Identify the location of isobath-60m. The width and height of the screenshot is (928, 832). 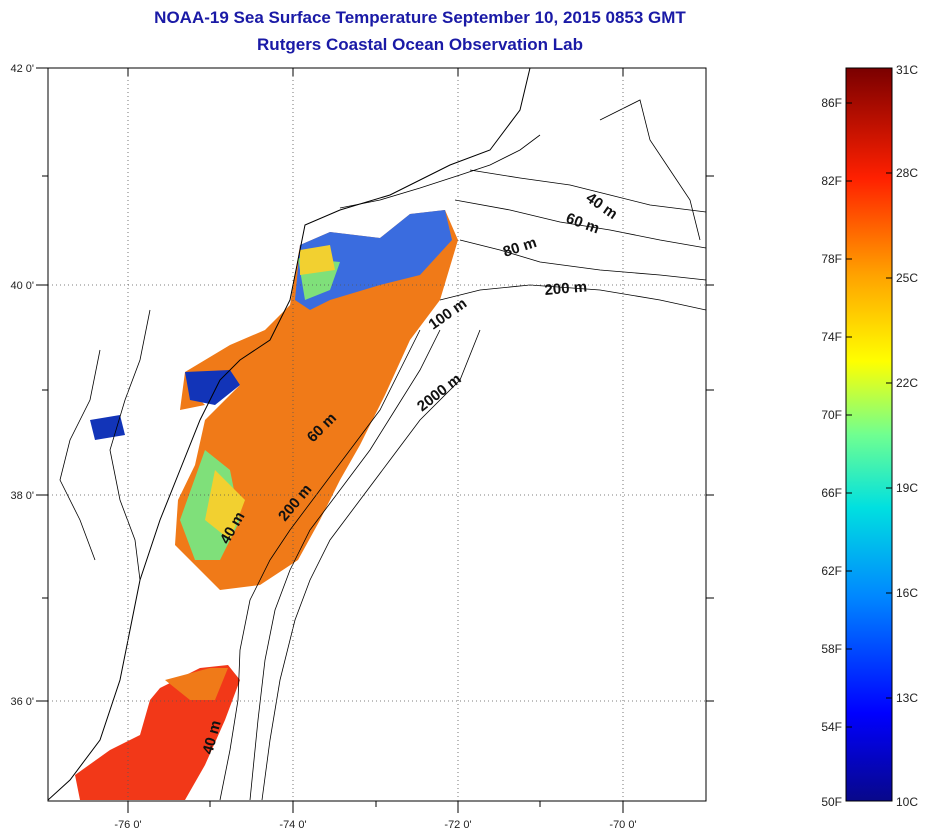
(580, 224).